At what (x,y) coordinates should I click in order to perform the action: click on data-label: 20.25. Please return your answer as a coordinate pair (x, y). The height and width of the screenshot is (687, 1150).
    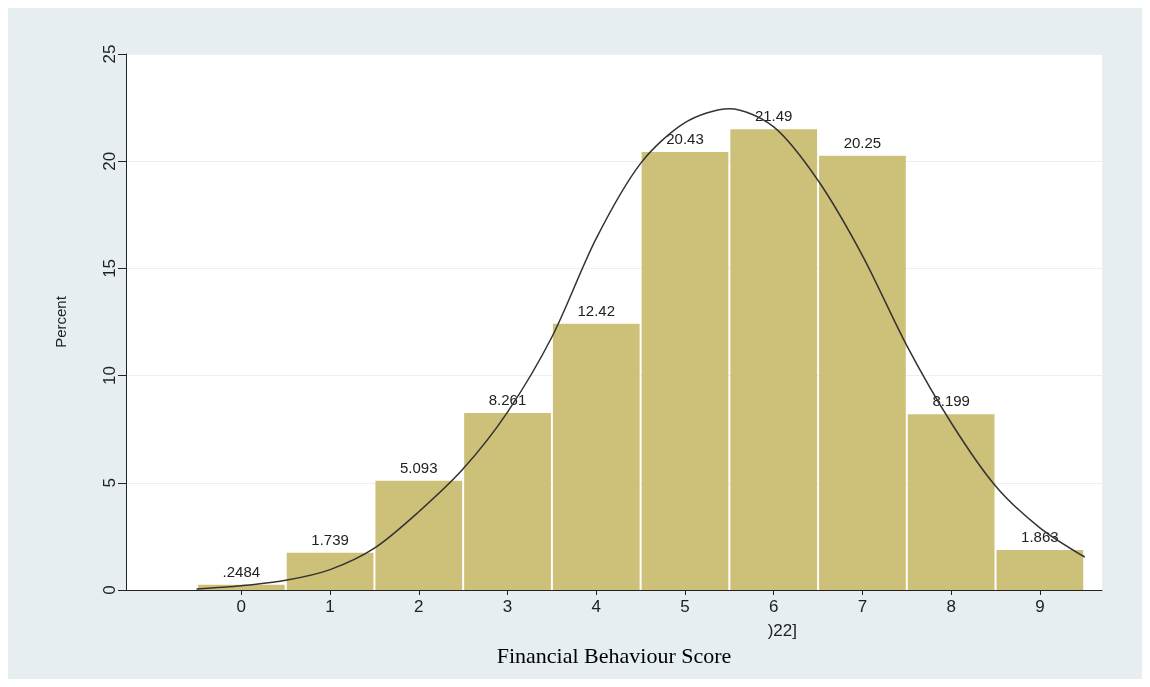
    Looking at the image, I should click on (862, 142).